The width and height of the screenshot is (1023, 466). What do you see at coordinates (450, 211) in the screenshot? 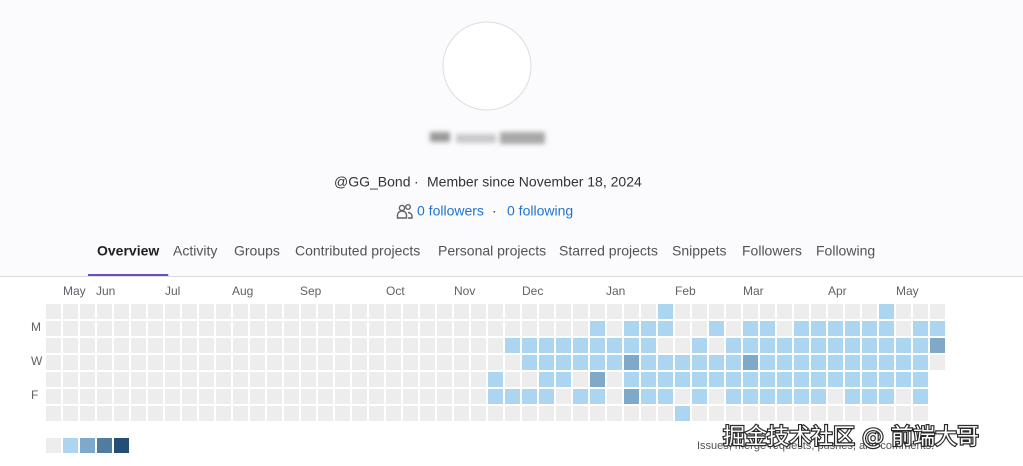
I see `followers-link: 0 followers` at bounding box center [450, 211].